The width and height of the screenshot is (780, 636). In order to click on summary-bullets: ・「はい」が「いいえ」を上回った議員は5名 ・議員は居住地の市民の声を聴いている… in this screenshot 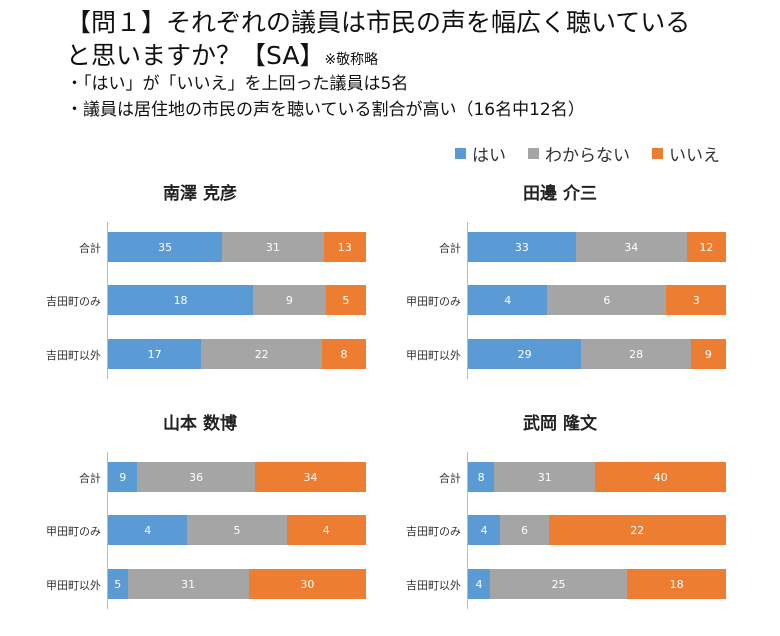, I will do `click(325, 97)`.